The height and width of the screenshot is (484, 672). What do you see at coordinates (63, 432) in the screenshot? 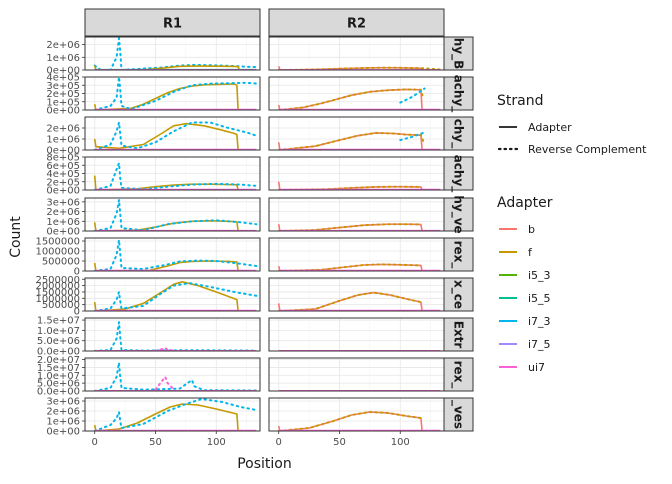
I see `y-tick-label: 0e+00` at bounding box center [63, 432].